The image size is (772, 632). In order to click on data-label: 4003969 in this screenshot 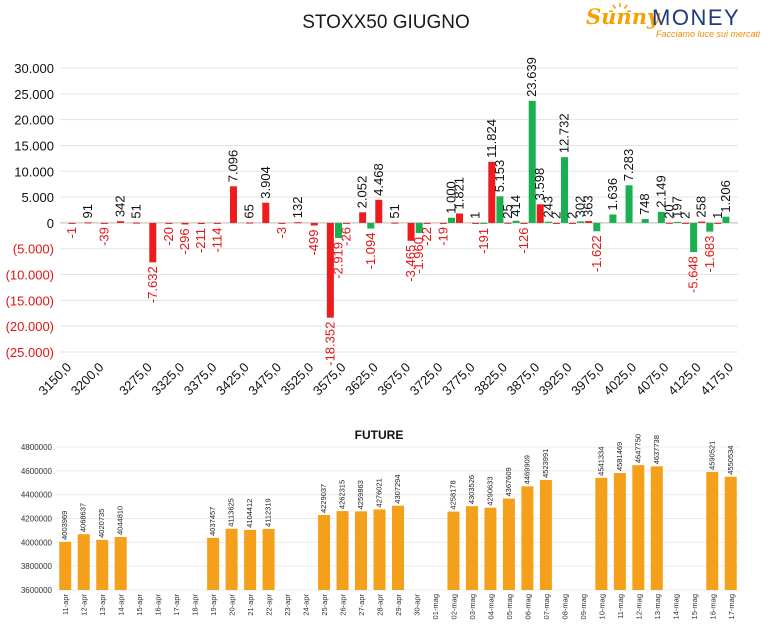, I will do `click(64, 525)`.